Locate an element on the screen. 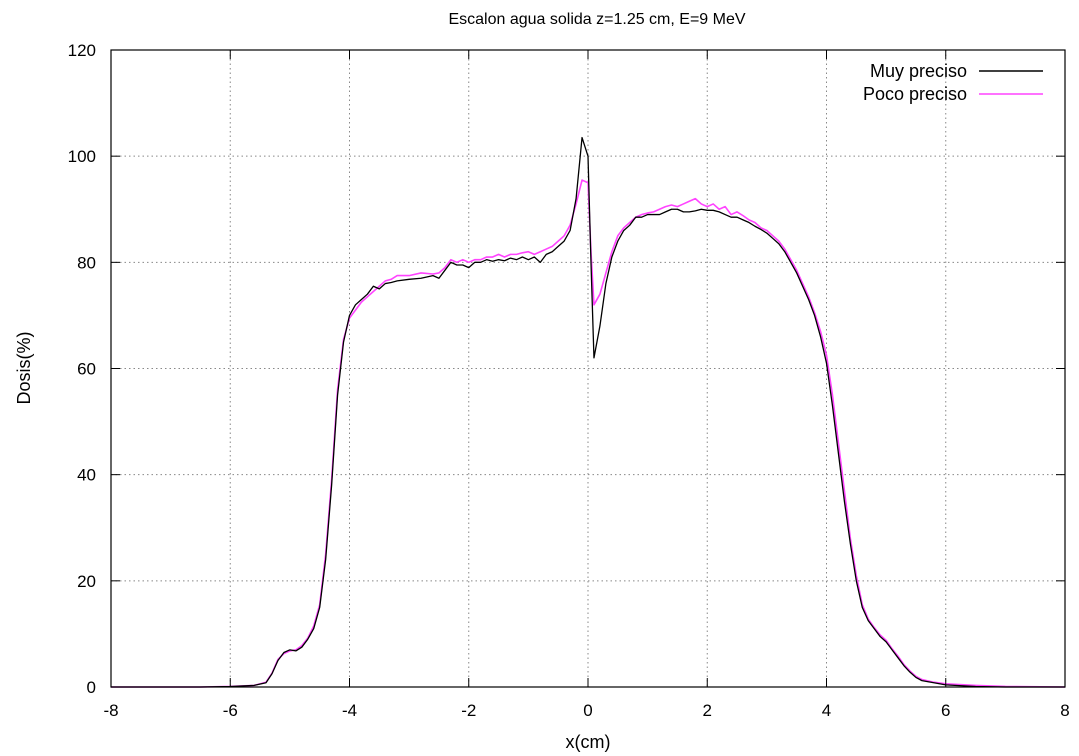 The height and width of the screenshot is (756, 1079). x-tick-label: -6 is located at coordinates (230, 710).